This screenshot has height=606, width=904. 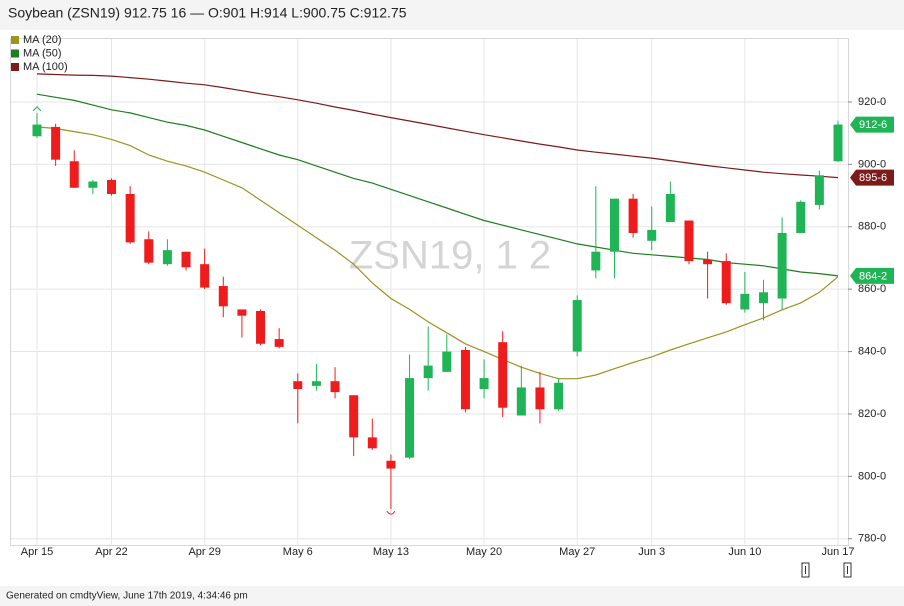 What do you see at coordinates (837, 552) in the screenshot?
I see `x-tick-label: Jun 17` at bounding box center [837, 552].